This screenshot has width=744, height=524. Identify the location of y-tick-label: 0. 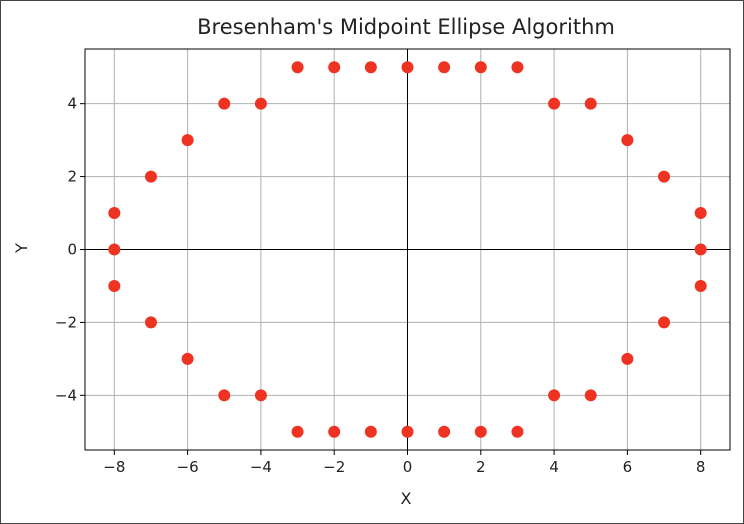
(72, 250).